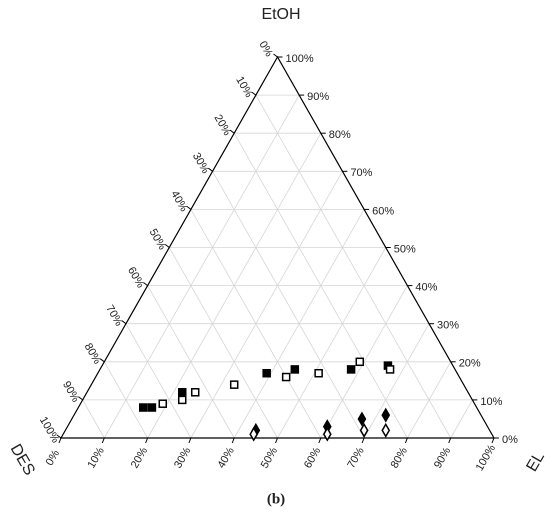 The image size is (550, 513). Describe the element at coordinates (276, 499) in the screenshot. I see `caption: (b)` at that location.